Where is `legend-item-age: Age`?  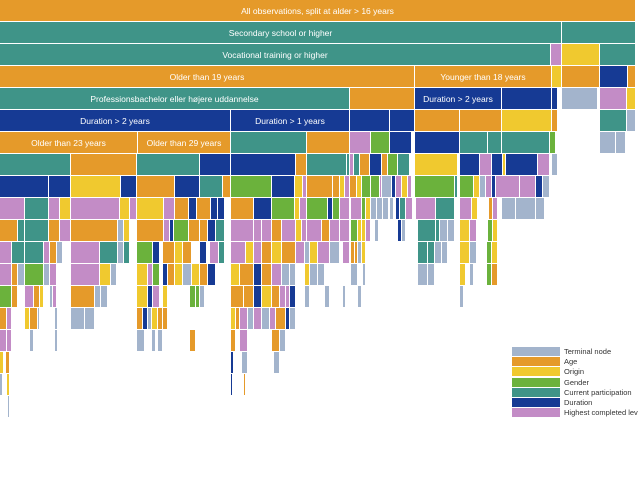 legend-item-age: Age is located at coordinates (575, 361).